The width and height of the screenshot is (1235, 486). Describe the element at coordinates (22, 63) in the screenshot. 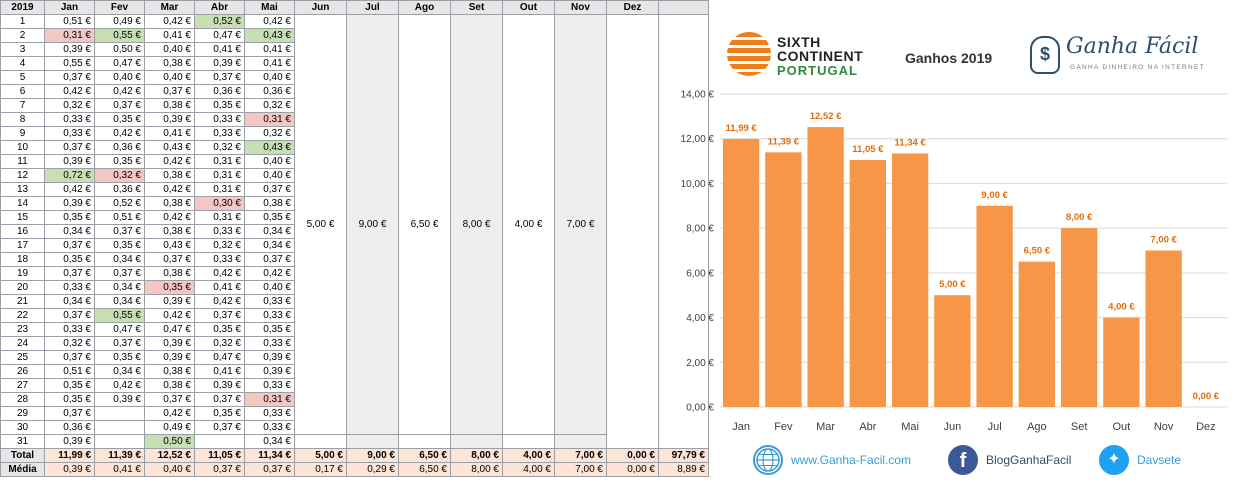

I see `row-label: 4` at that location.